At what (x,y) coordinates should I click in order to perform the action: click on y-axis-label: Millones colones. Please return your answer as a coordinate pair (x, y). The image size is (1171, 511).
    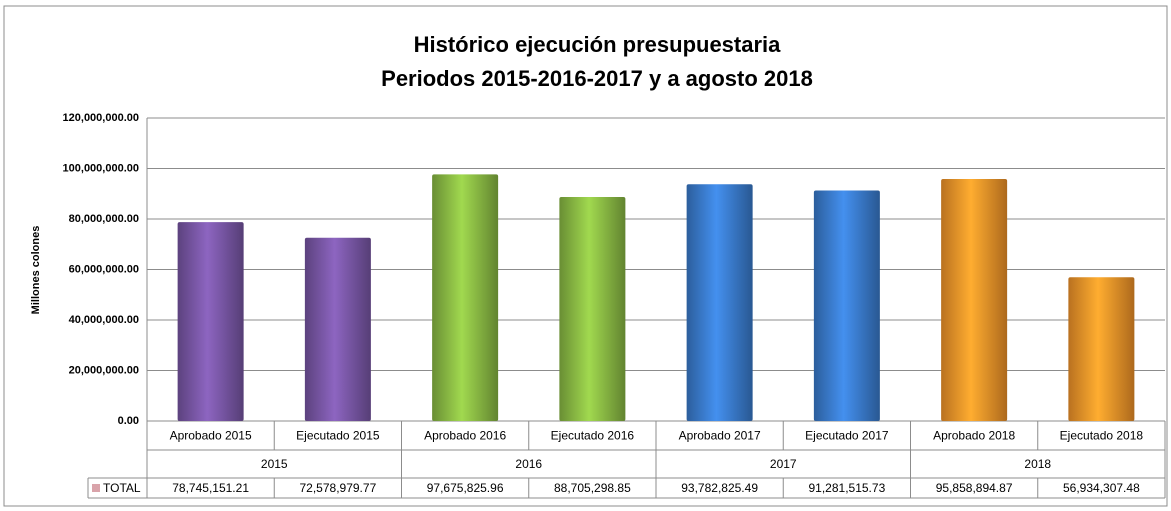
    Looking at the image, I should click on (36, 270).